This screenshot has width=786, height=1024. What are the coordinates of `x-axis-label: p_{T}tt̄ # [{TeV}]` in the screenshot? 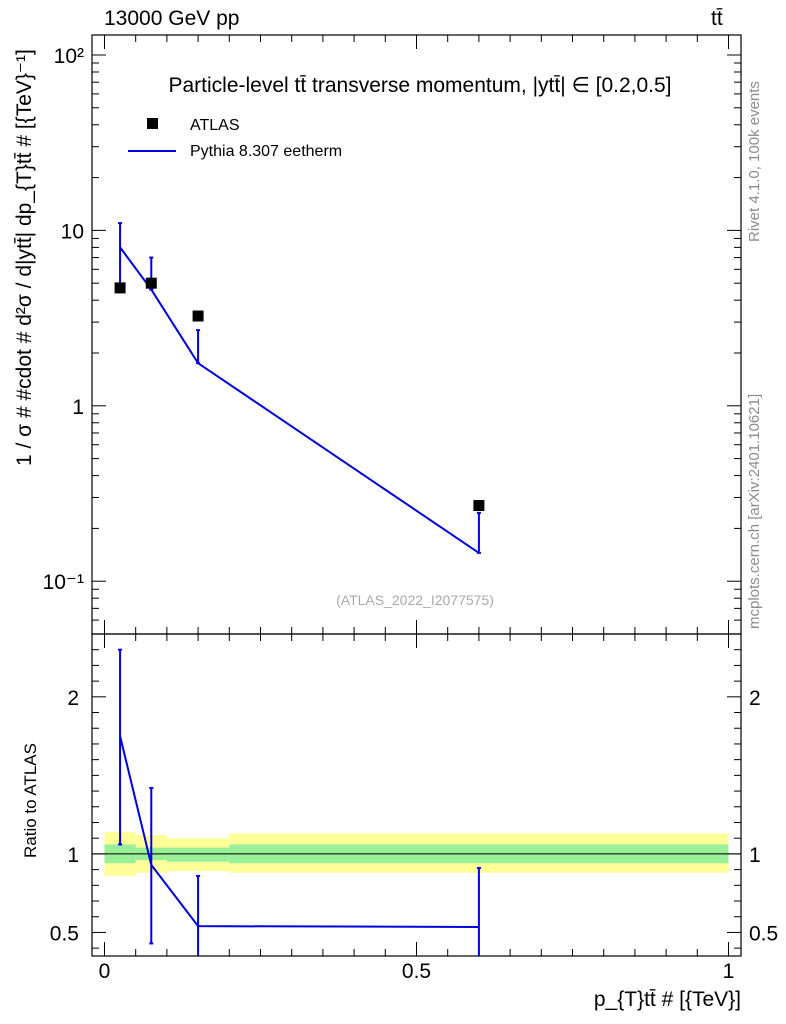 It's located at (667, 999).